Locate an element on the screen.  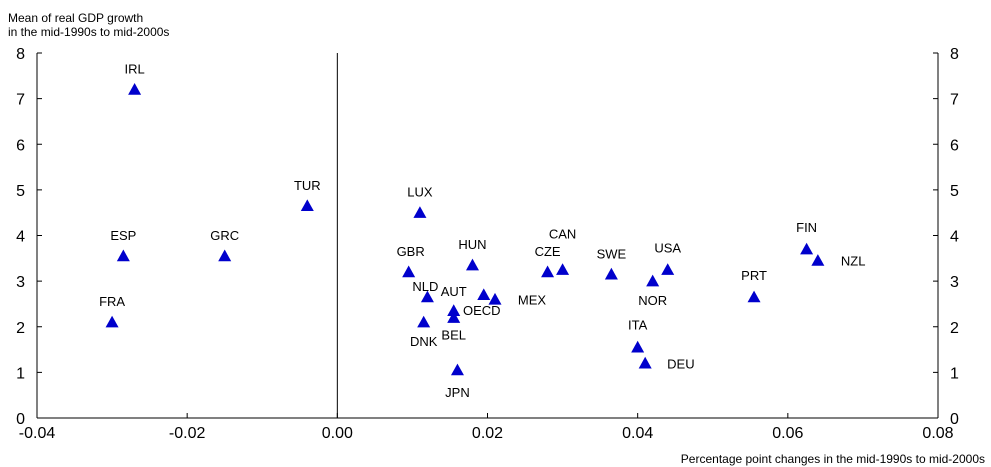
data-point-oecd is located at coordinates (484, 294).